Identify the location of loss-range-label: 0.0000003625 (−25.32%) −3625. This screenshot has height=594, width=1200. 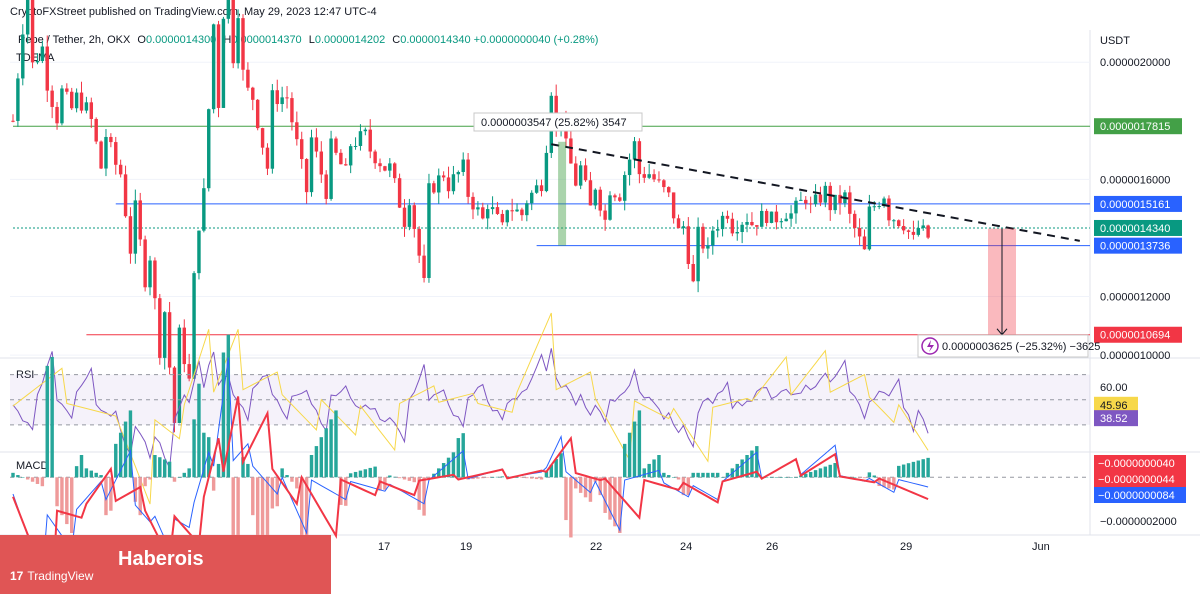
(1021, 347).